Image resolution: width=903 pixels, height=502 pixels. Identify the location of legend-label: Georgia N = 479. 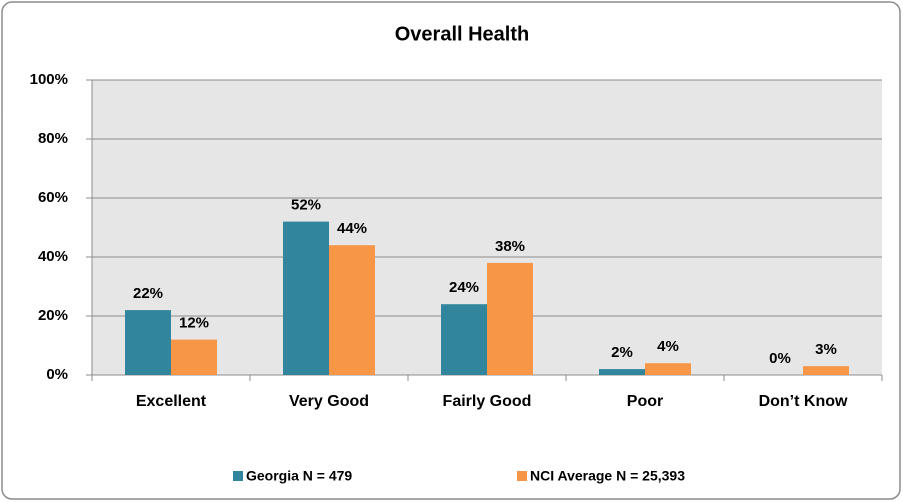
(299, 476).